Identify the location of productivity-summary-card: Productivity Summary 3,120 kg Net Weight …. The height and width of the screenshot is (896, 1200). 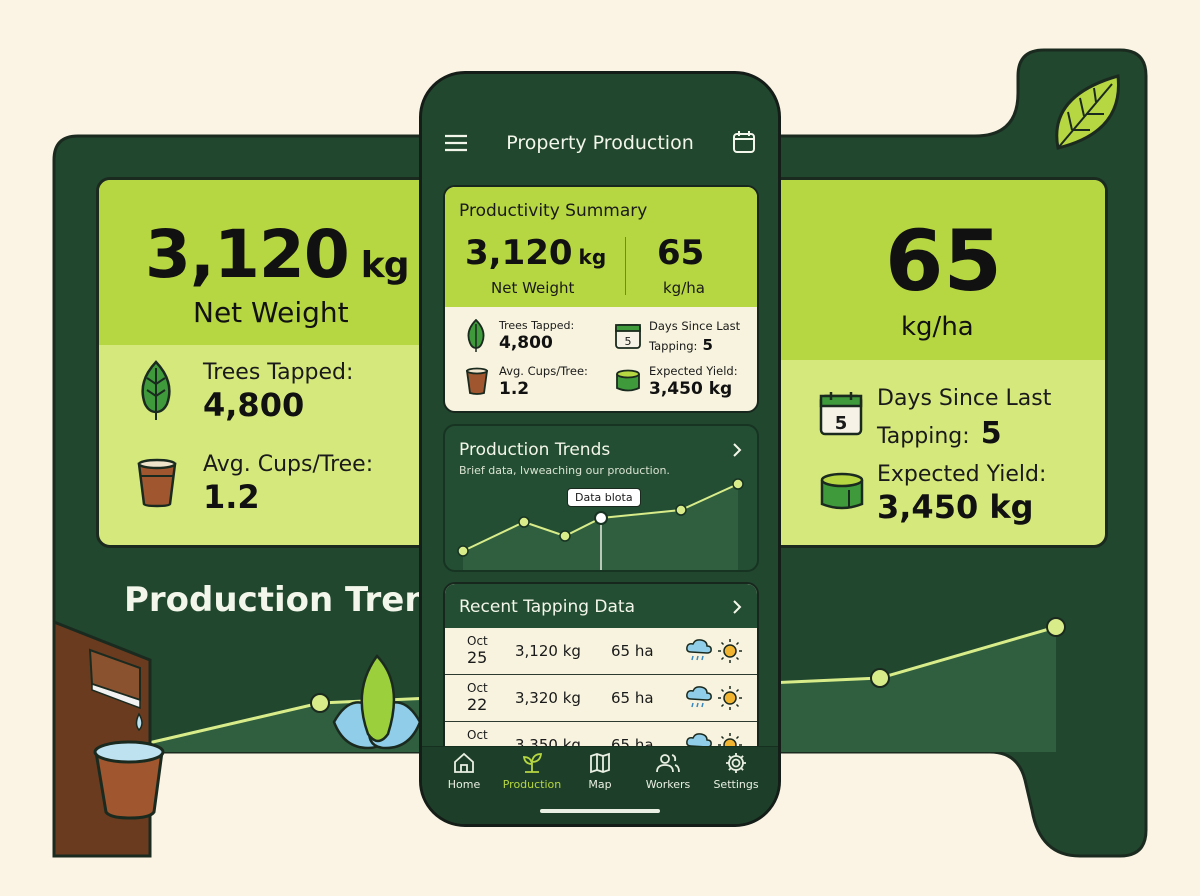
(601, 299).